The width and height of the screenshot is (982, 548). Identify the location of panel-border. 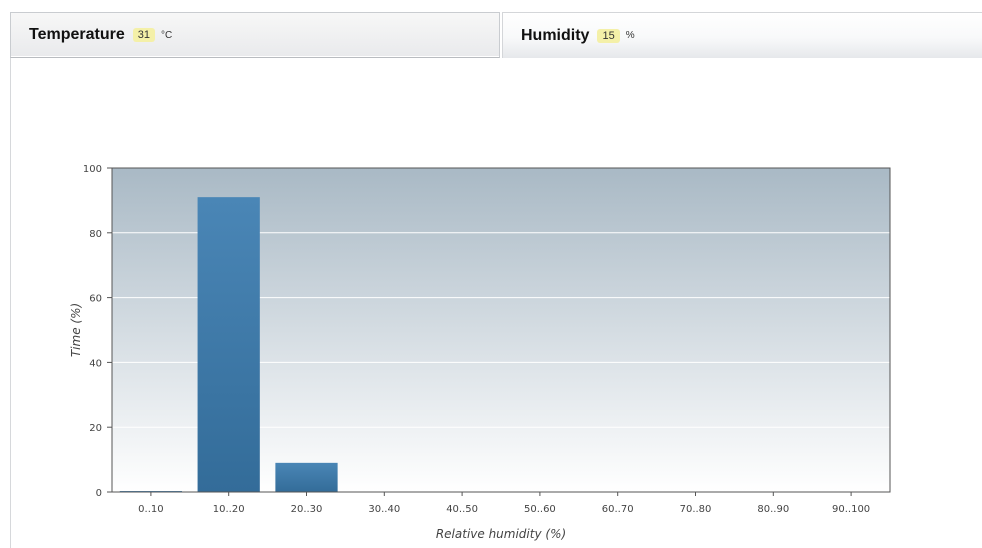
(10, 303).